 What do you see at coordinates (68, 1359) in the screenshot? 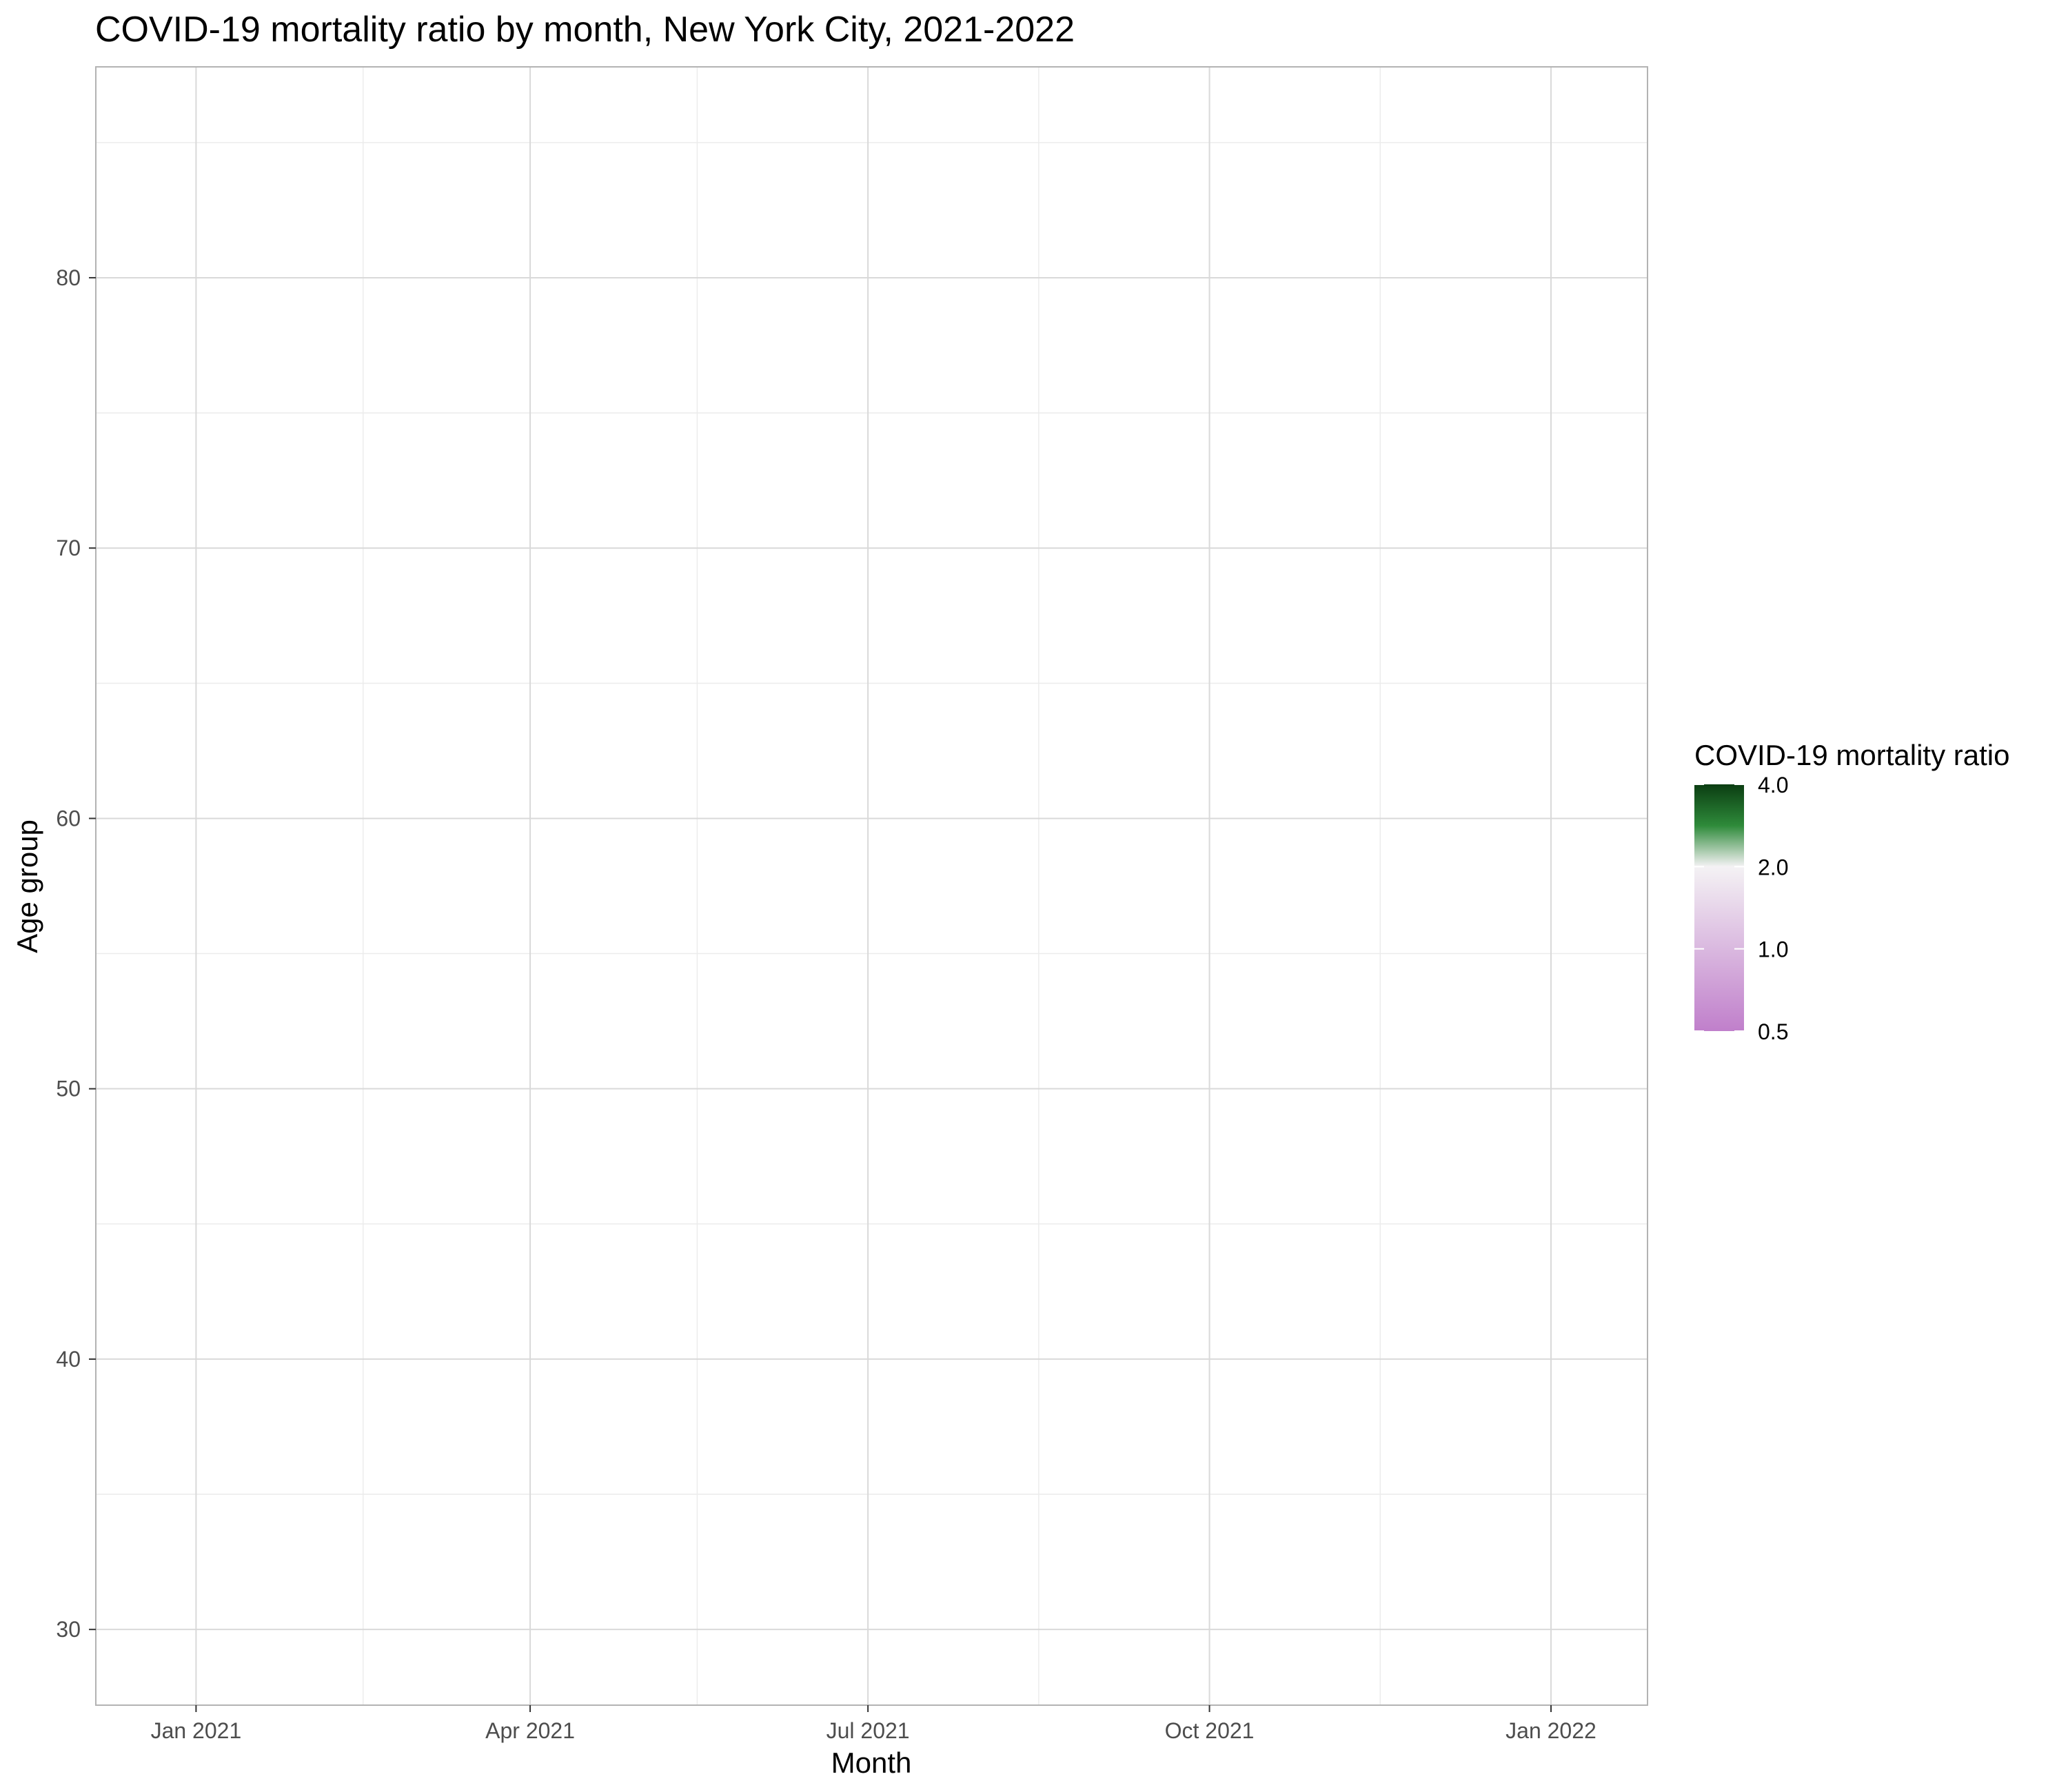
I see `y-tick-label: 40` at bounding box center [68, 1359].